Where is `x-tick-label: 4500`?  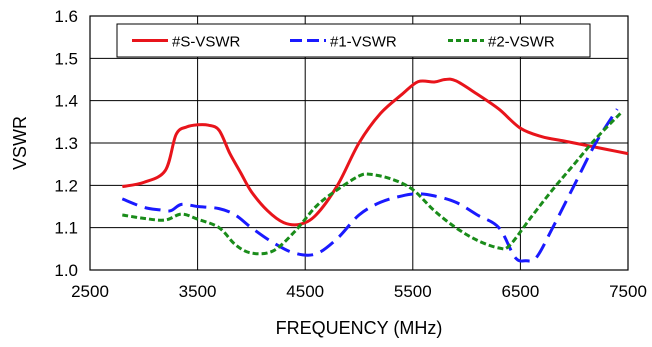 x-tick-label: 4500 is located at coordinates (305, 291).